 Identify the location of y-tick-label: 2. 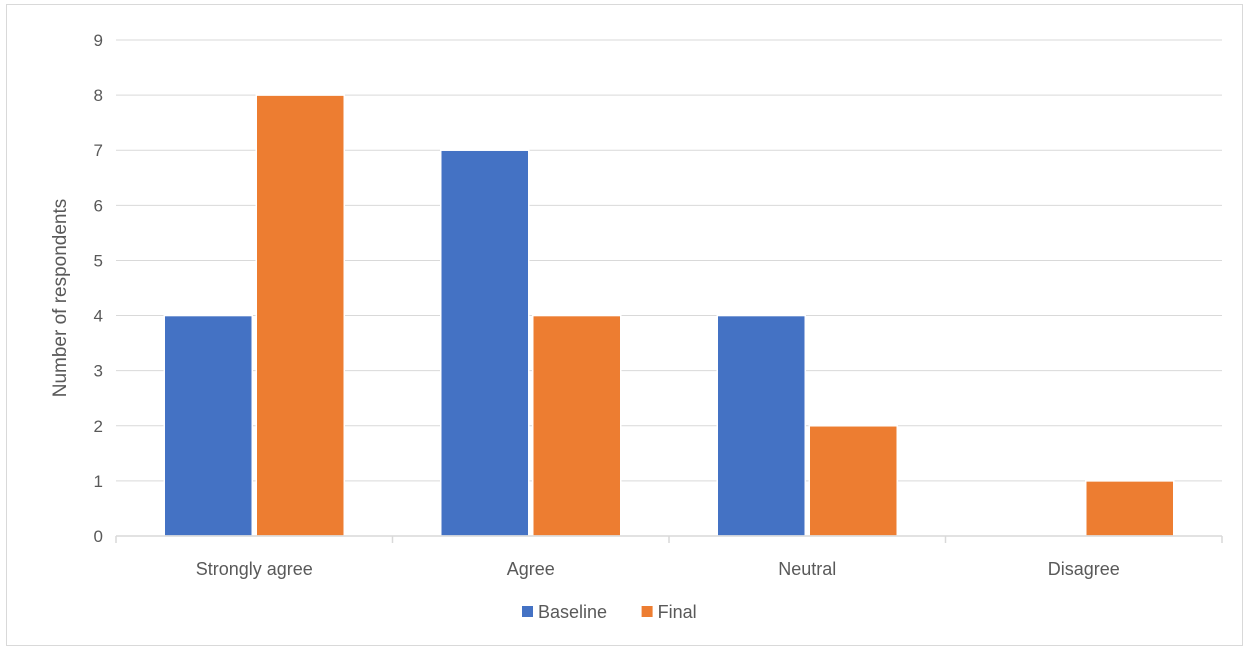
(98, 426).